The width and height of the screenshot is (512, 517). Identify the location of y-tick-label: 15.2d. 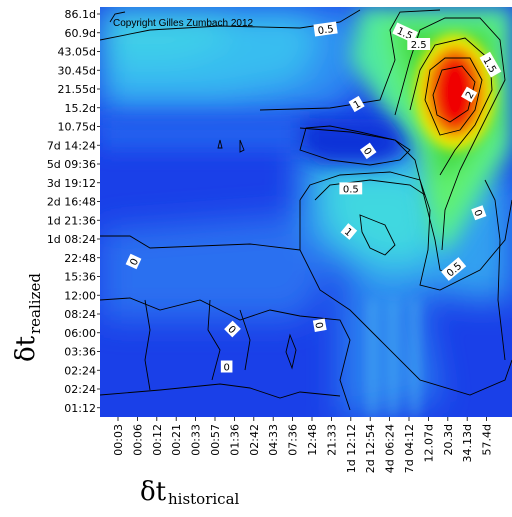
(80, 108).